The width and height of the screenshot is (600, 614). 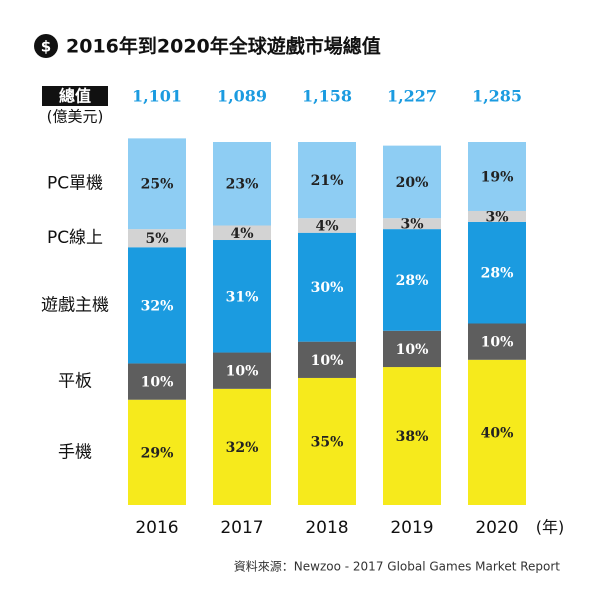 I want to click on data-label: 40%, so click(x=497, y=433).